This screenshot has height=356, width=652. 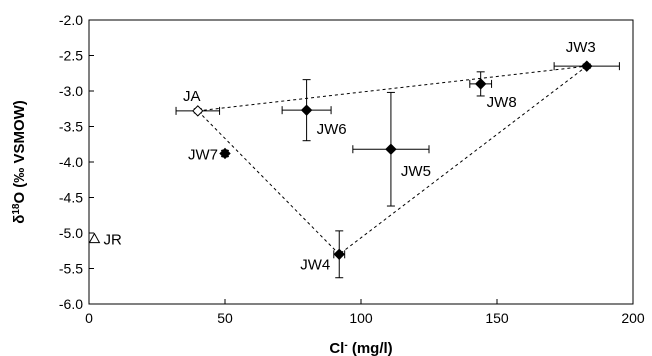 I want to click on point-jw4, so click(x=339, y=254).